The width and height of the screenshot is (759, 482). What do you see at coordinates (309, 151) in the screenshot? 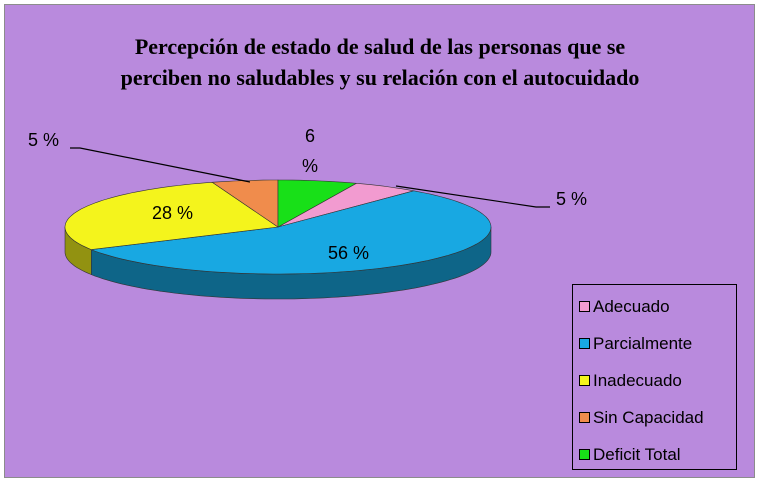
I see `data-label: 6 %` at bounding box center [309, 151].